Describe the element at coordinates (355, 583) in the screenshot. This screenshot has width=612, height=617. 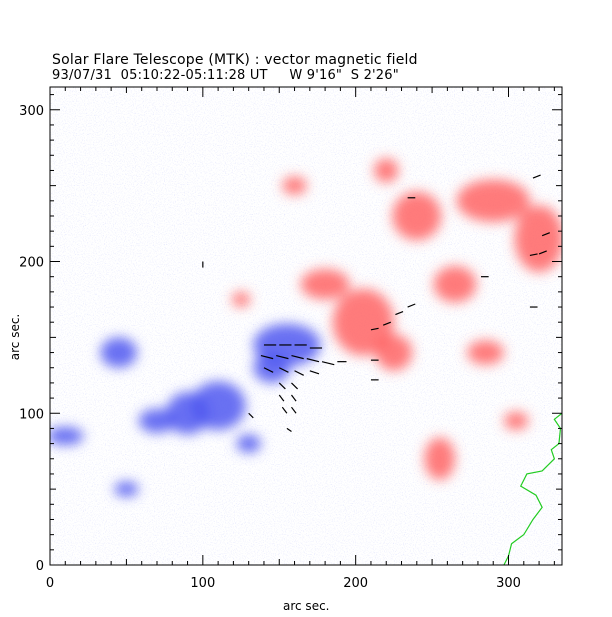
I see `x-tick-label: 200` at that location.